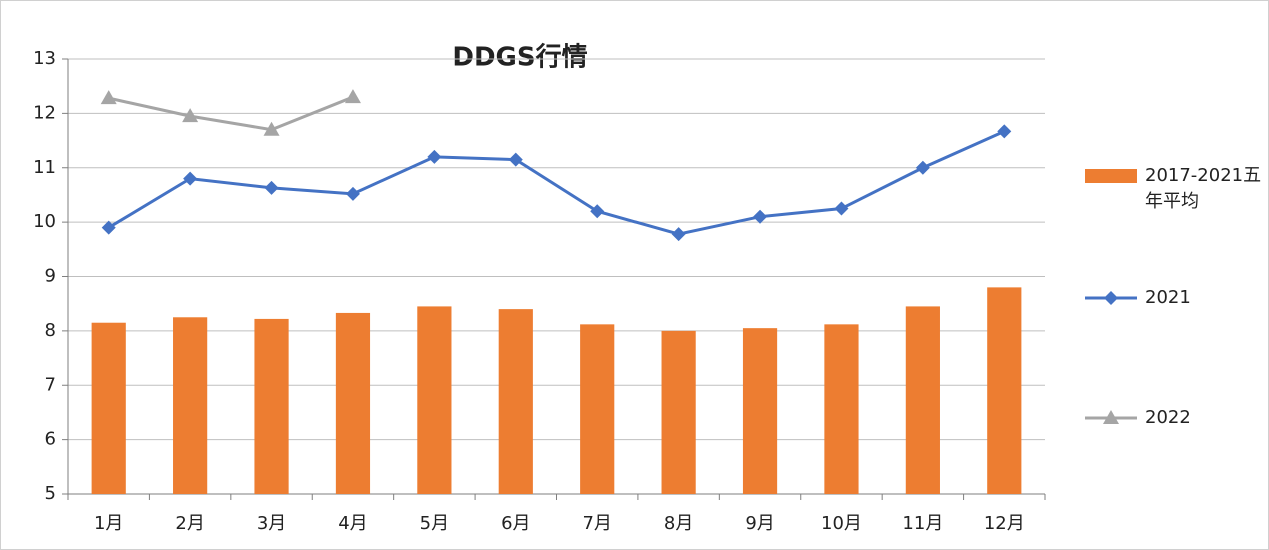 Image resolution: width=1269 pixels, height=550 pixels. Describe the element at coordinates (50, 276) in the screenshot. I see `y-tick-label: 9` at that location.